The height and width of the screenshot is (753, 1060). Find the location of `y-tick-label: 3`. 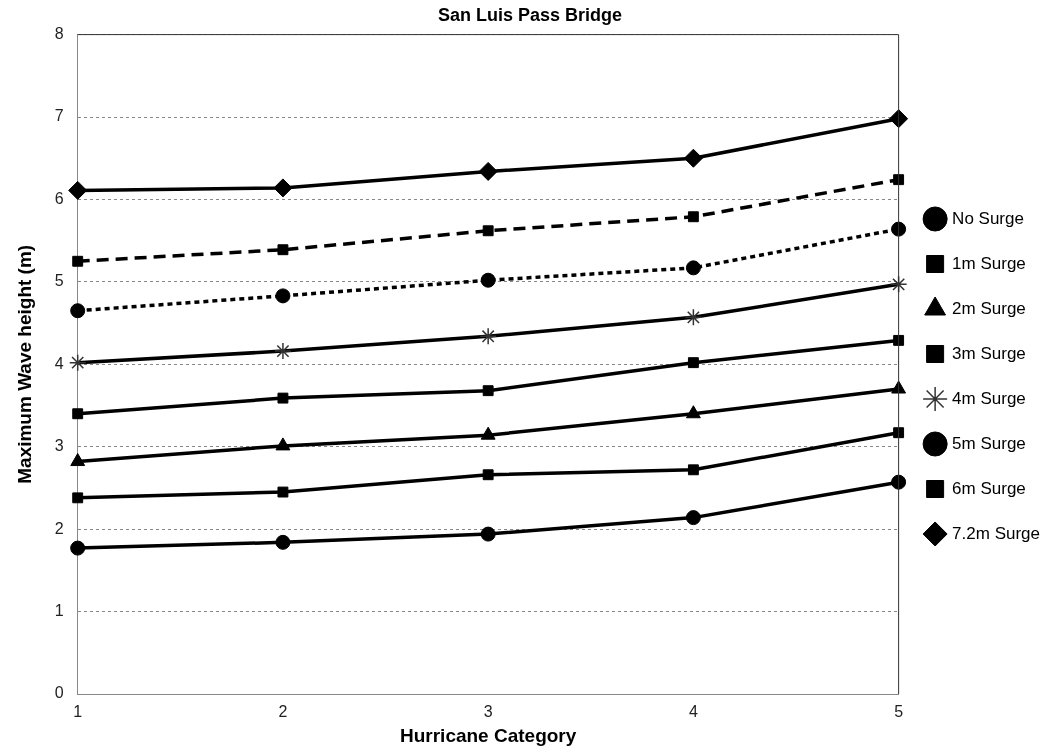

y-tick-label: 3 is located at coordinates (59, 446).